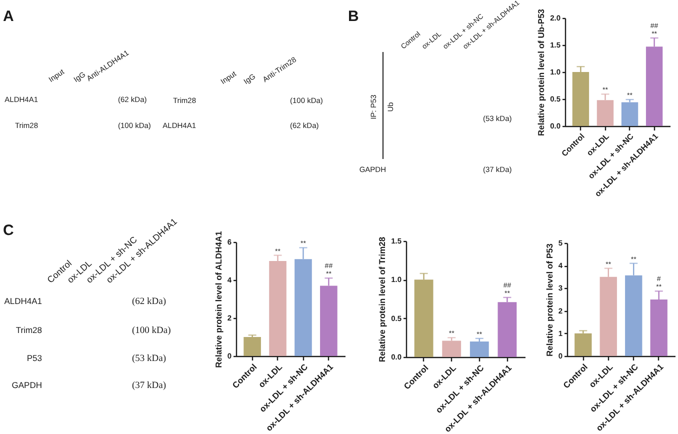 The height and width of the screenshot is (434, 678). Describe the element at coordinates (541, 72) in the screenshot. I see `y-axis-title: Relative protein level of Ub-P53` at that location.